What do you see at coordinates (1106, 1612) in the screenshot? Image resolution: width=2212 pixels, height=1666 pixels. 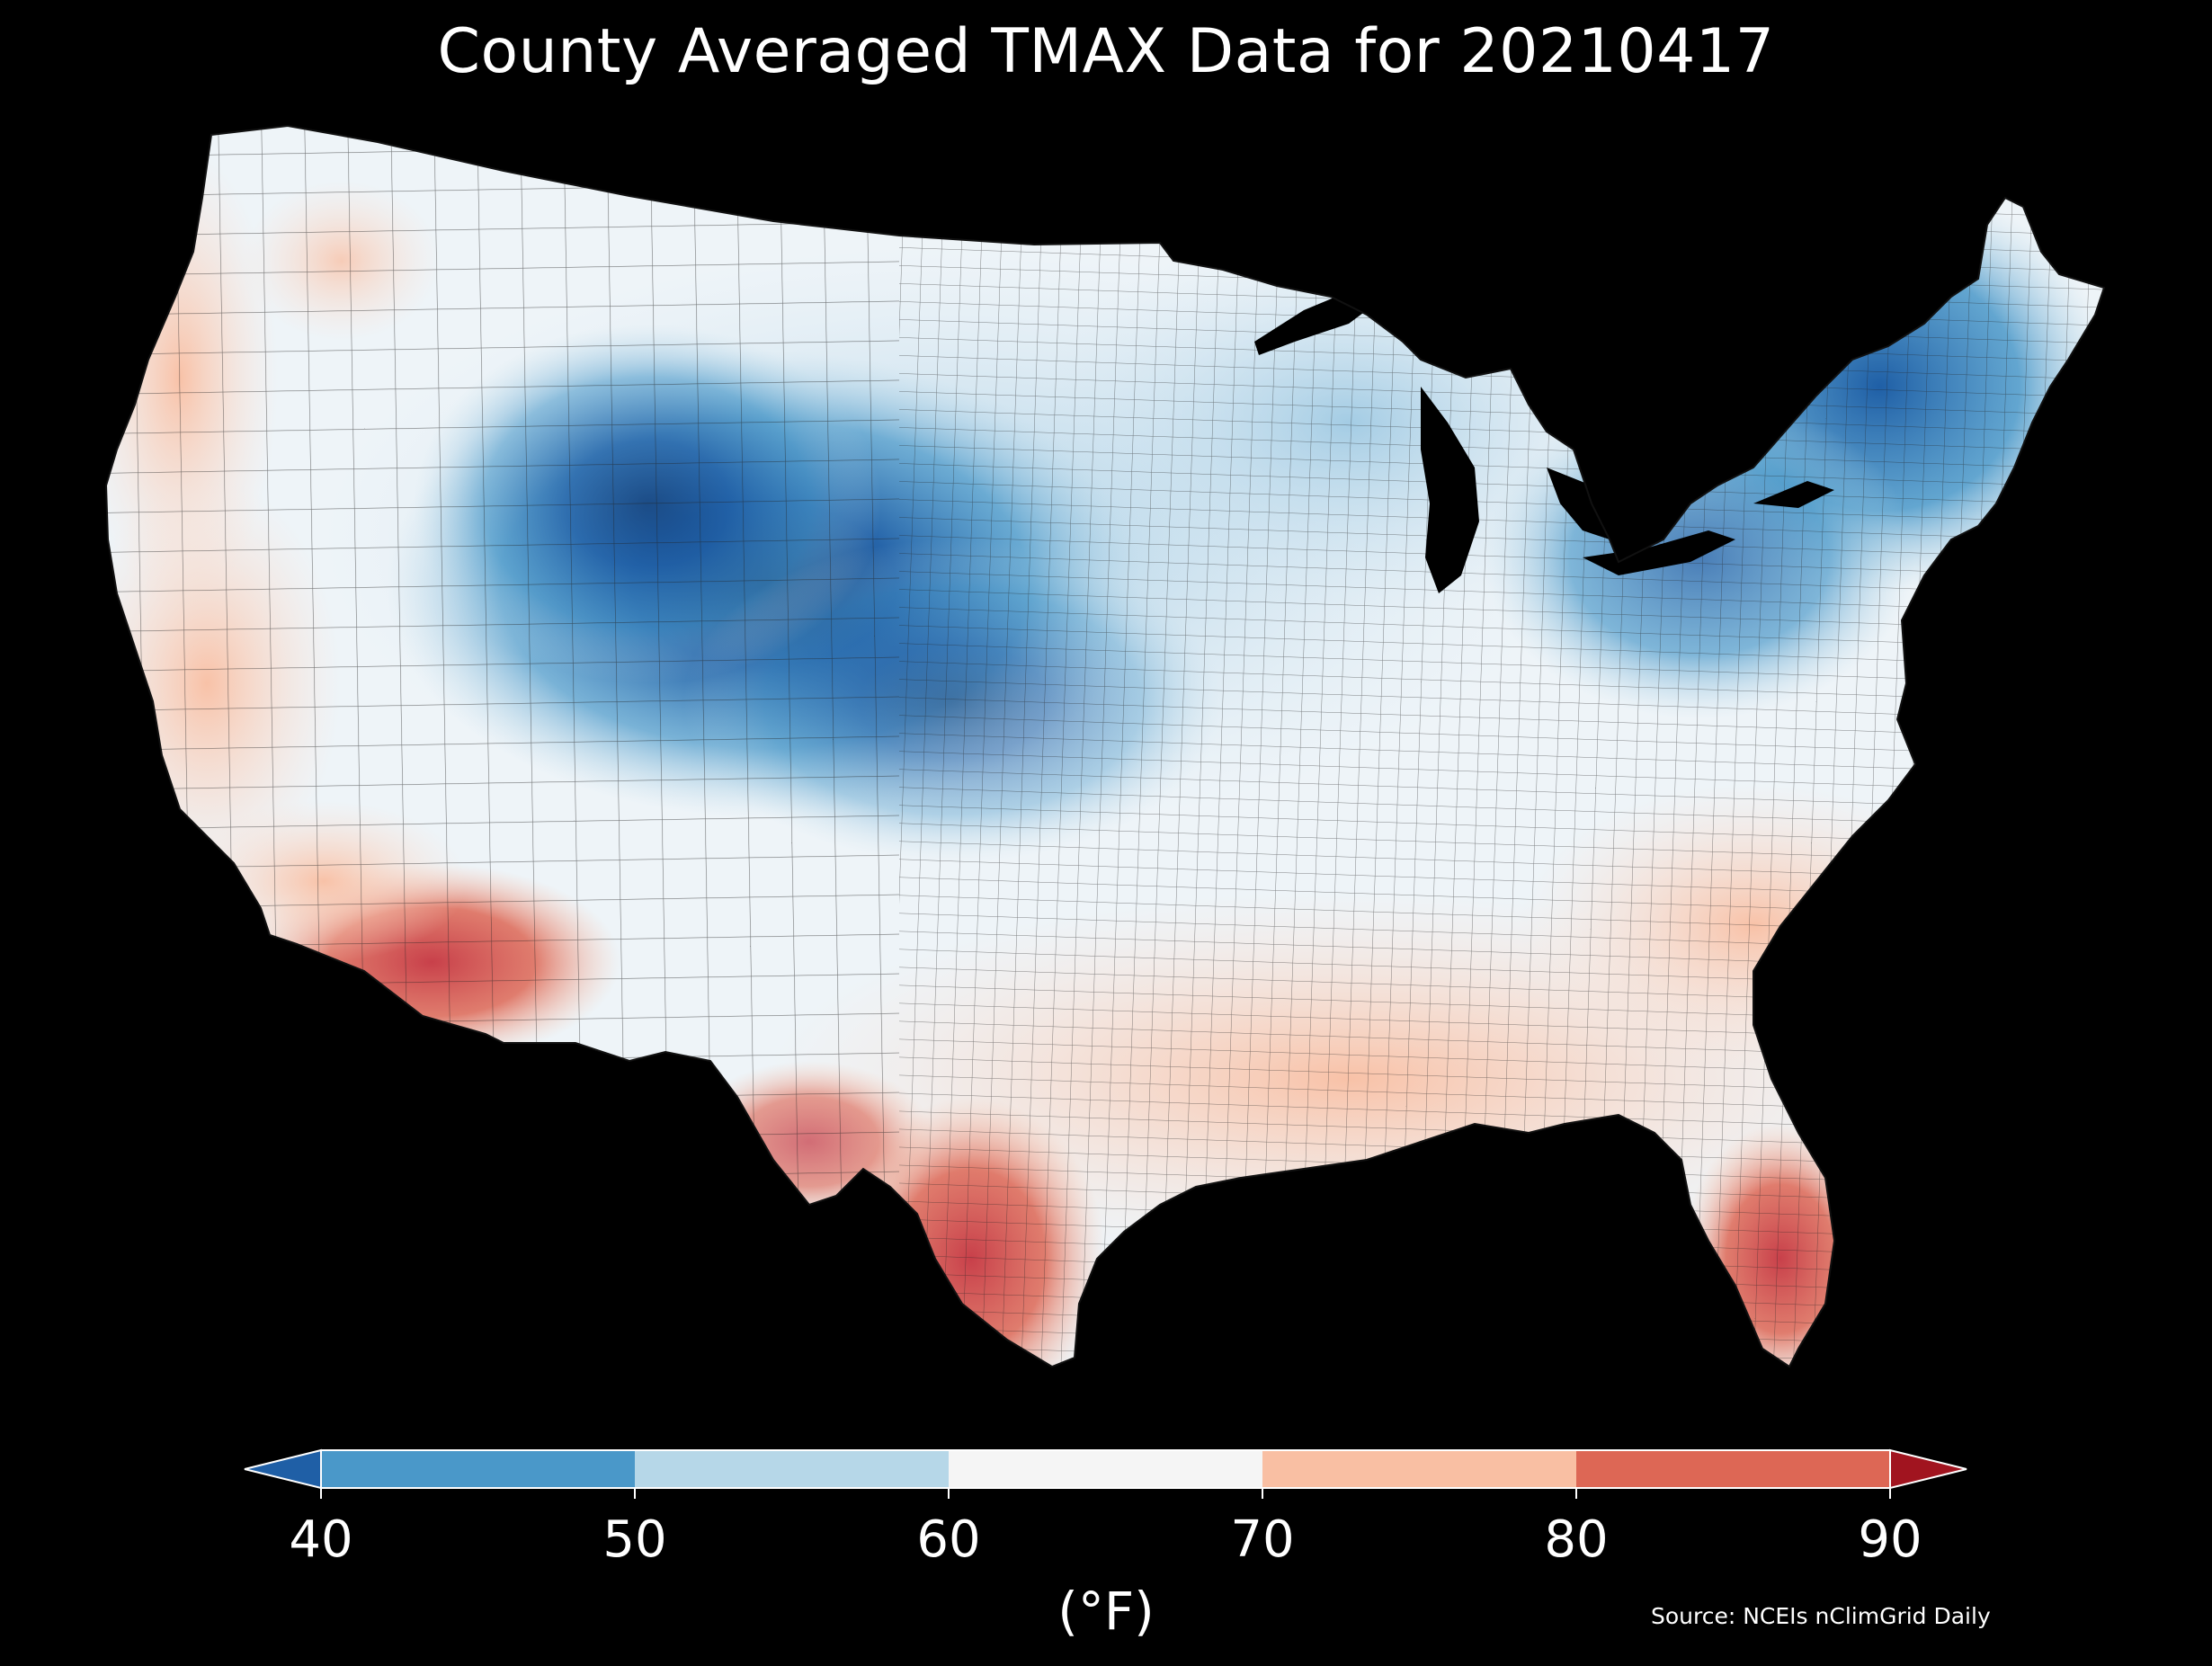 I see `colorbar-unit-label: (°F)` at bounding box center [1106, 1612].